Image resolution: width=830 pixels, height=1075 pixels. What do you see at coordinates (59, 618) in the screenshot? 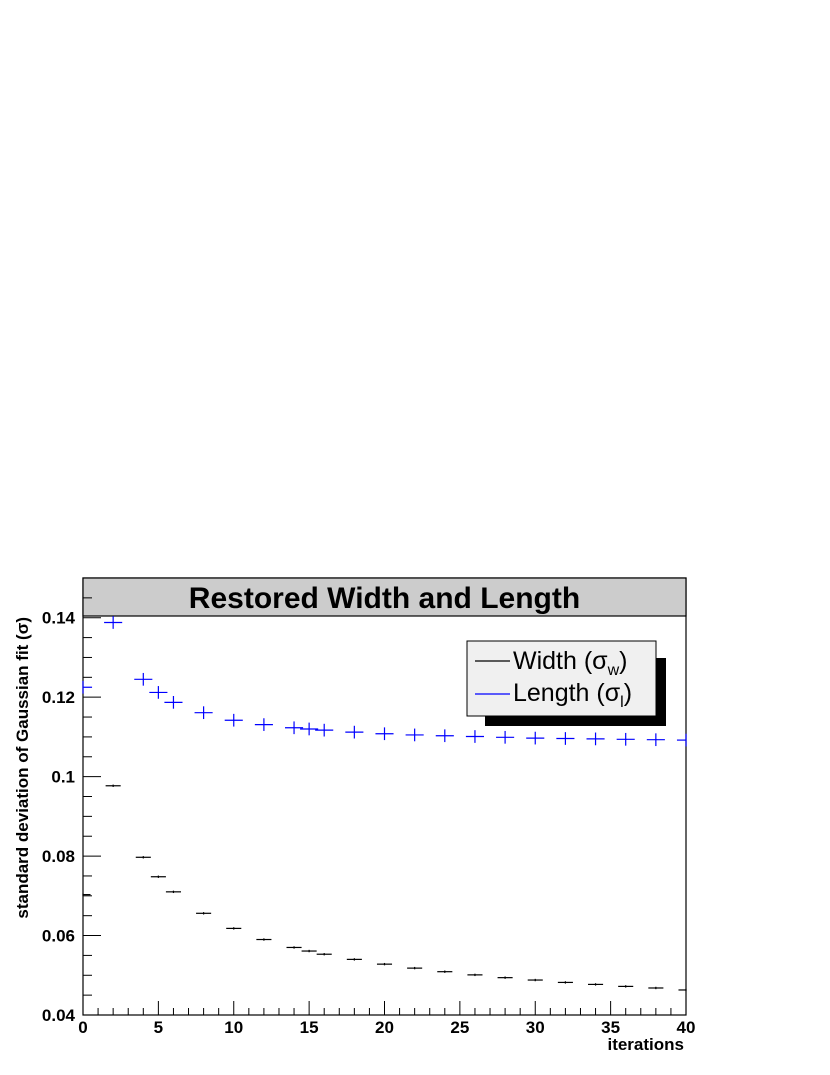
I see `y-tick-label: 0.14` at bounding box center [59, 618].